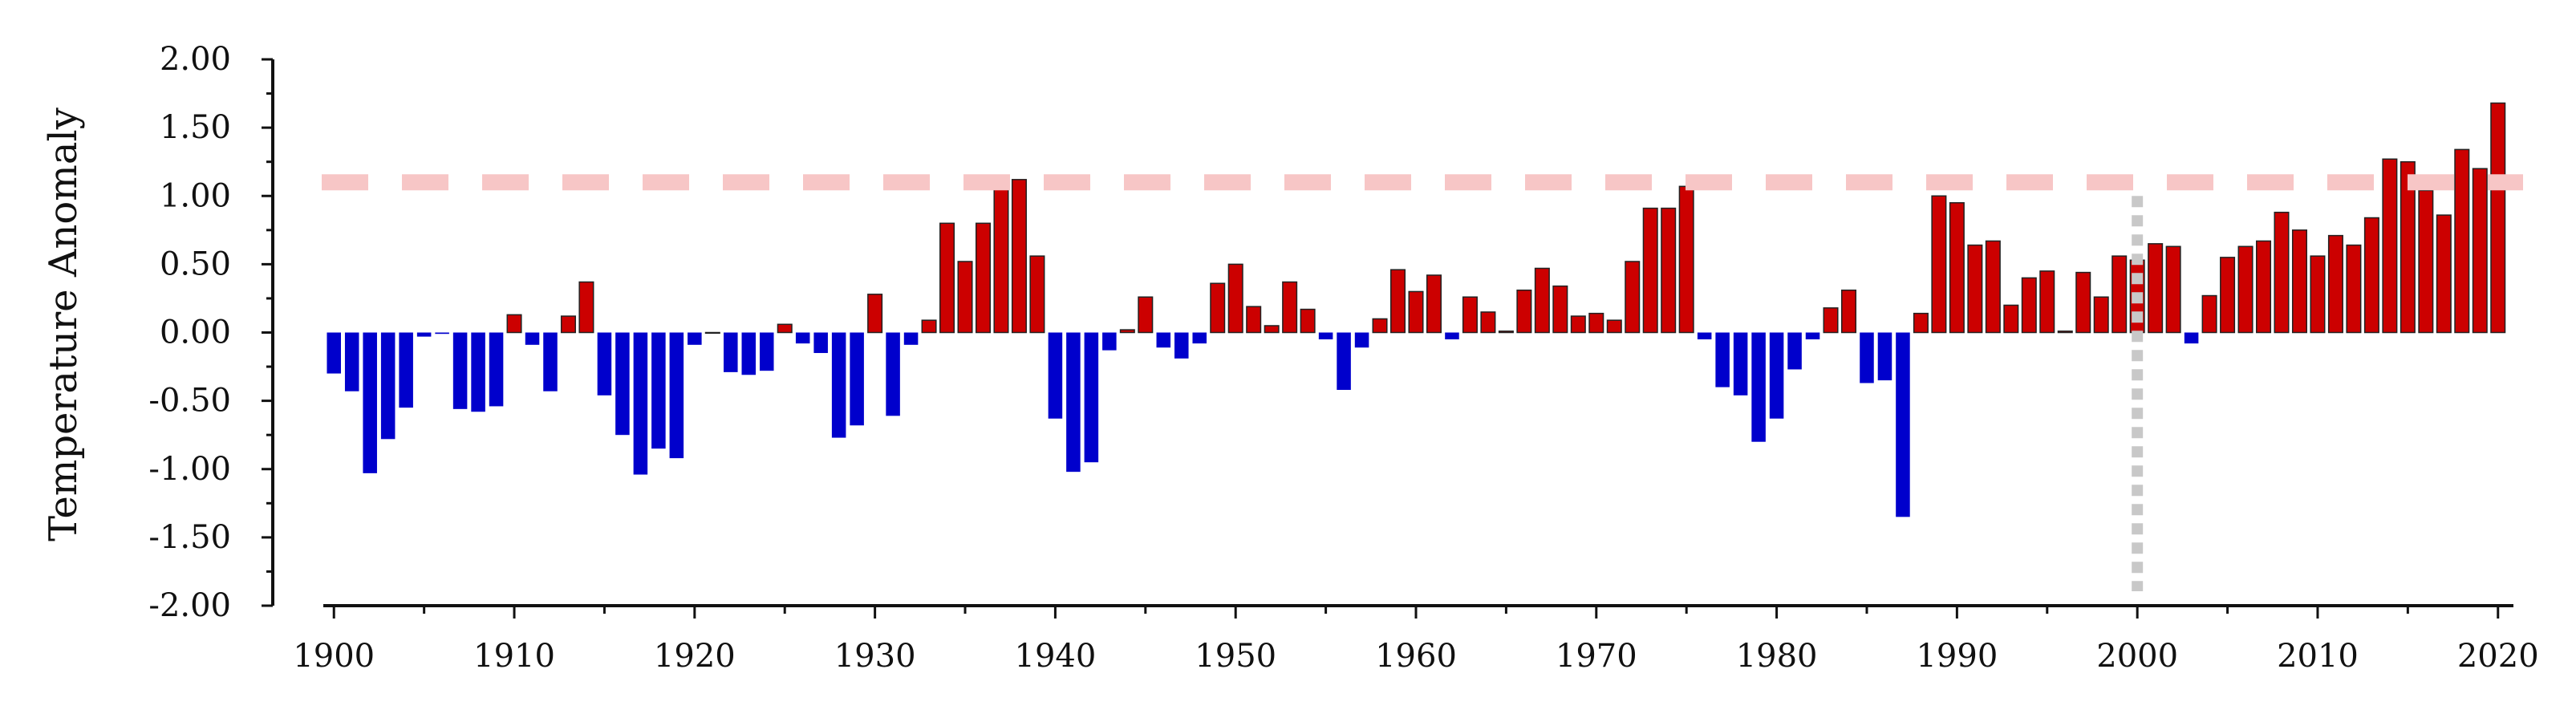 The width and height of the screenshot is (2576, 722). I want to click on bar-1995, so click(2047, 302).